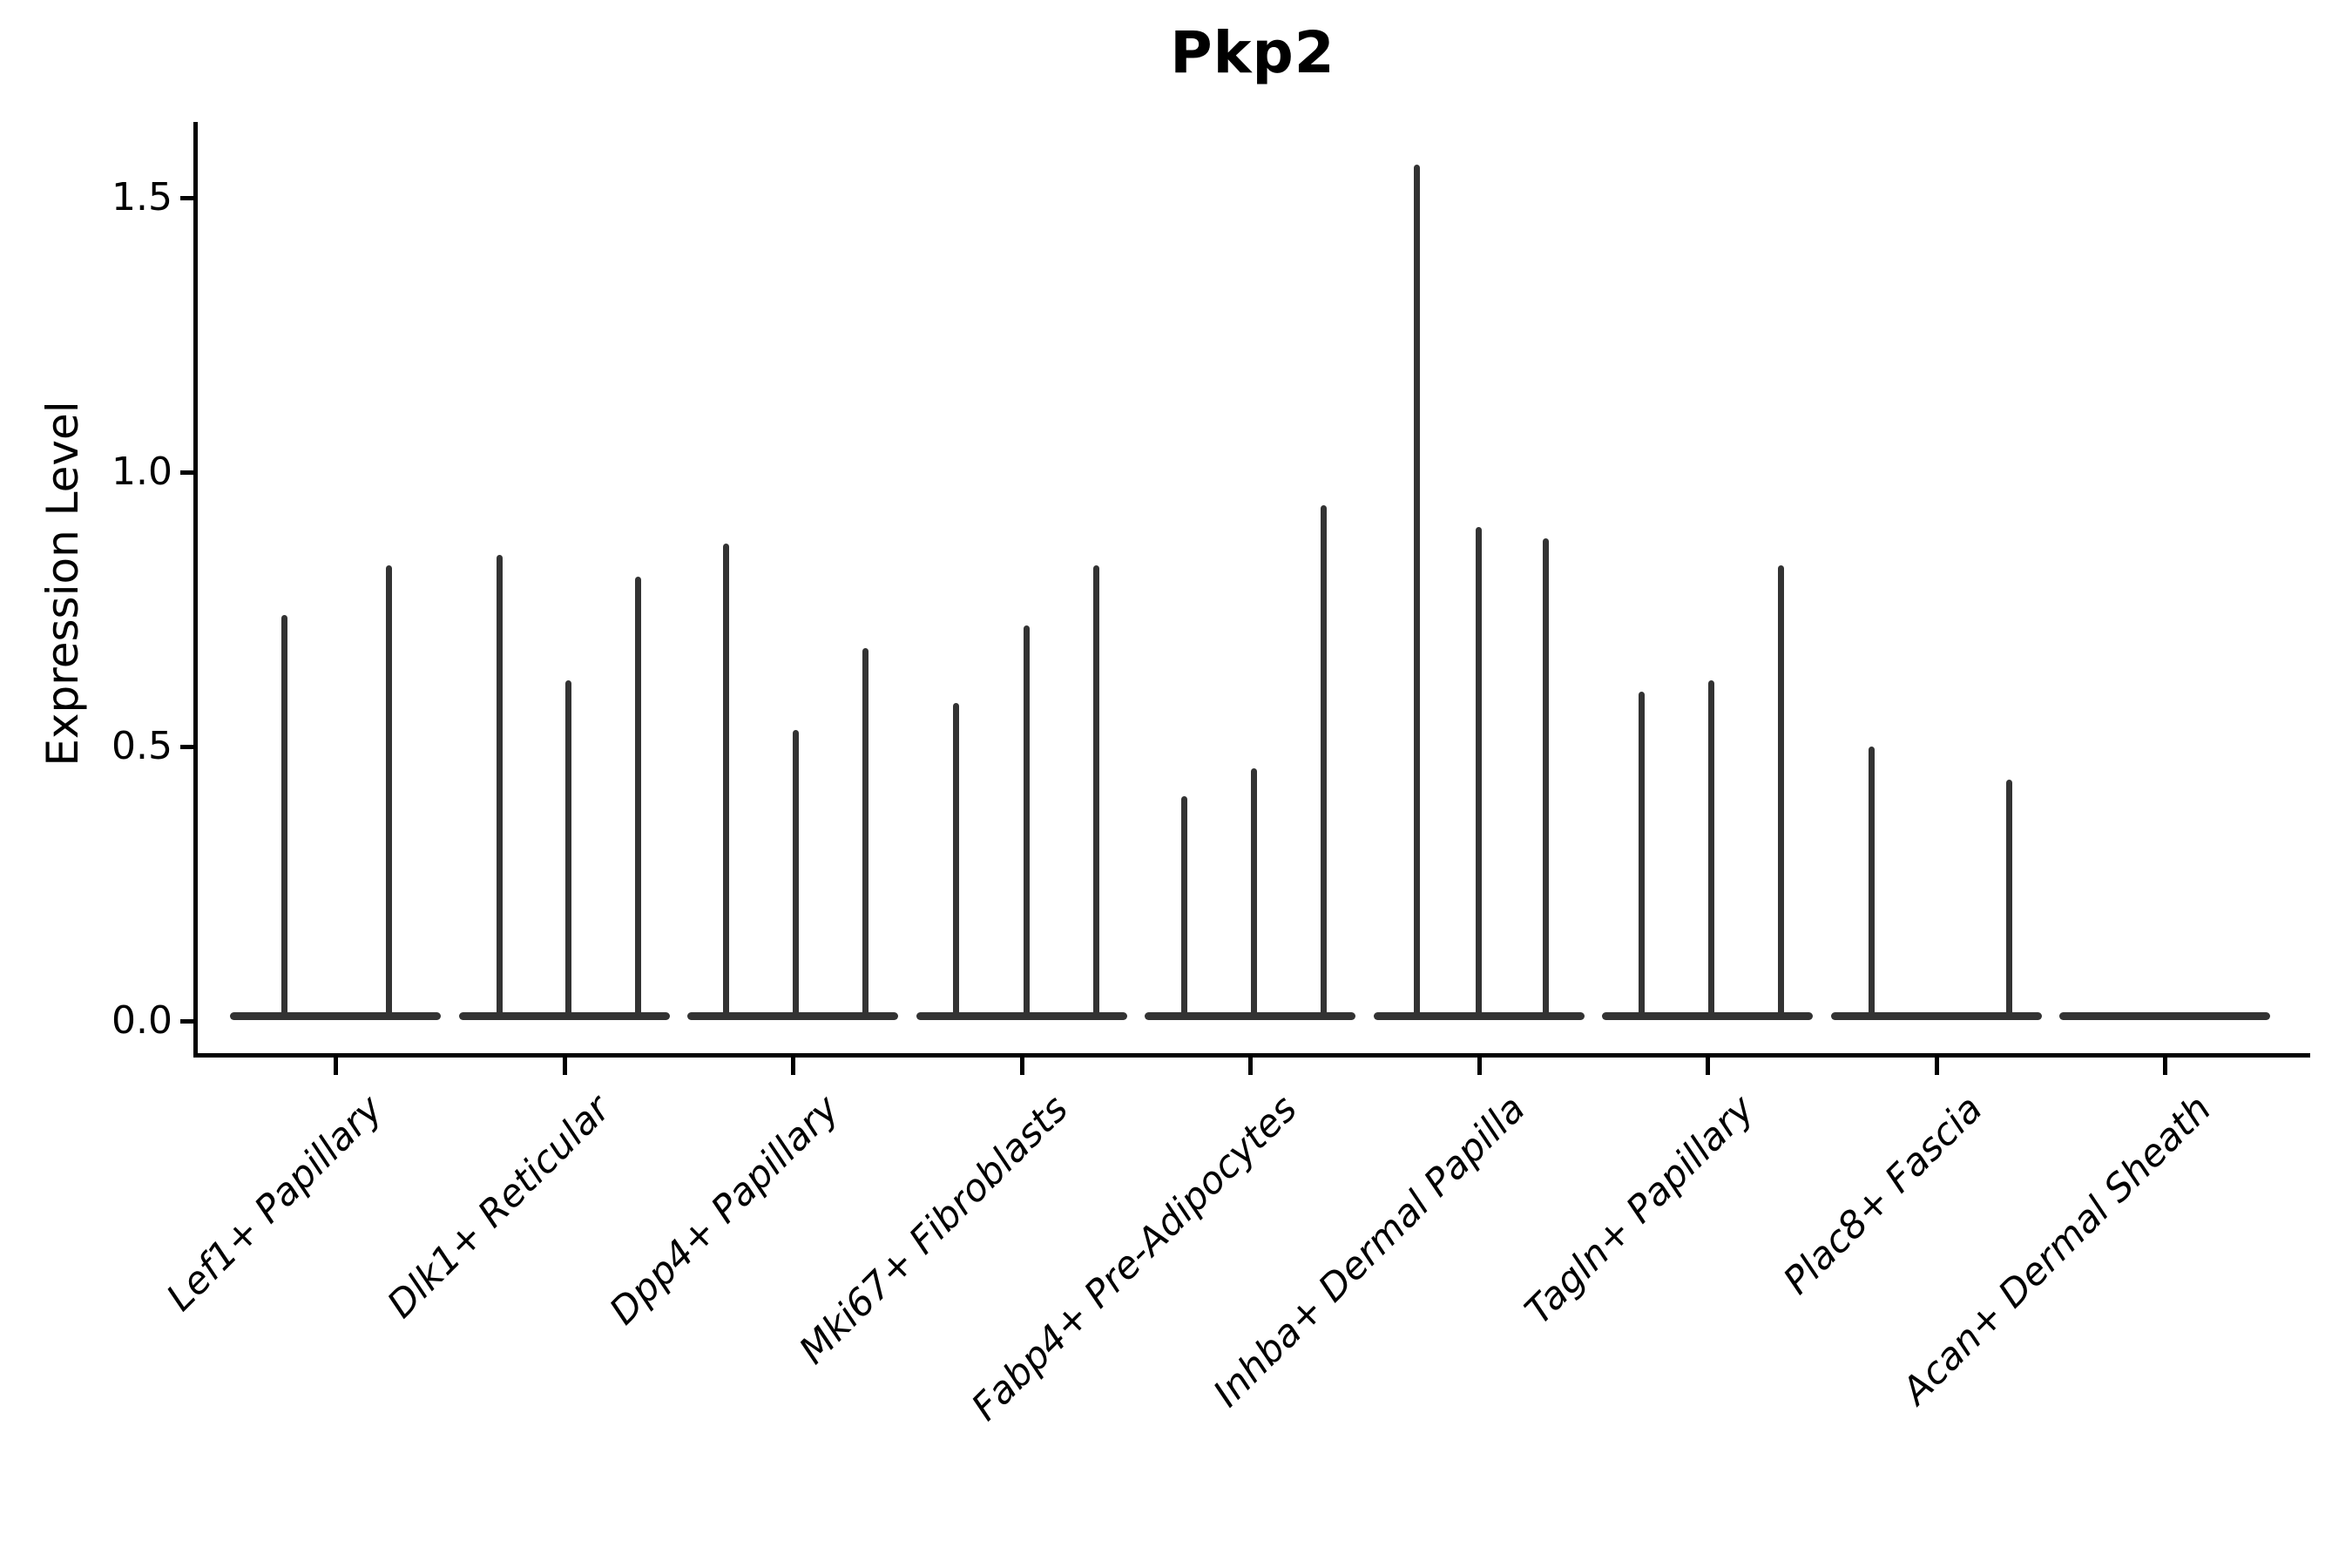  Describe the element at coordinates (1640, 1211) in the screenshot. I see `x-tick-label: Tagln+ Papillary` at that location.